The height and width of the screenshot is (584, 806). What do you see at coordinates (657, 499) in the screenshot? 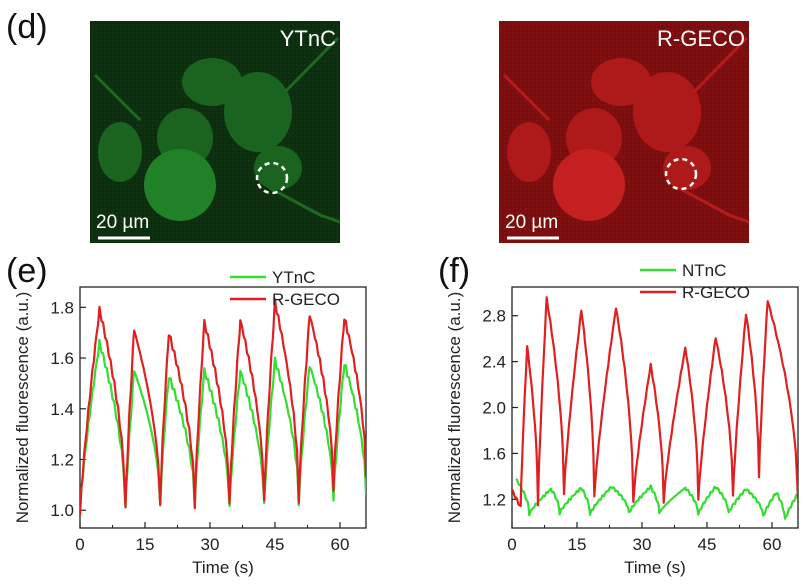
I see `series-line-ntnc` at bounding box center [657, 499].